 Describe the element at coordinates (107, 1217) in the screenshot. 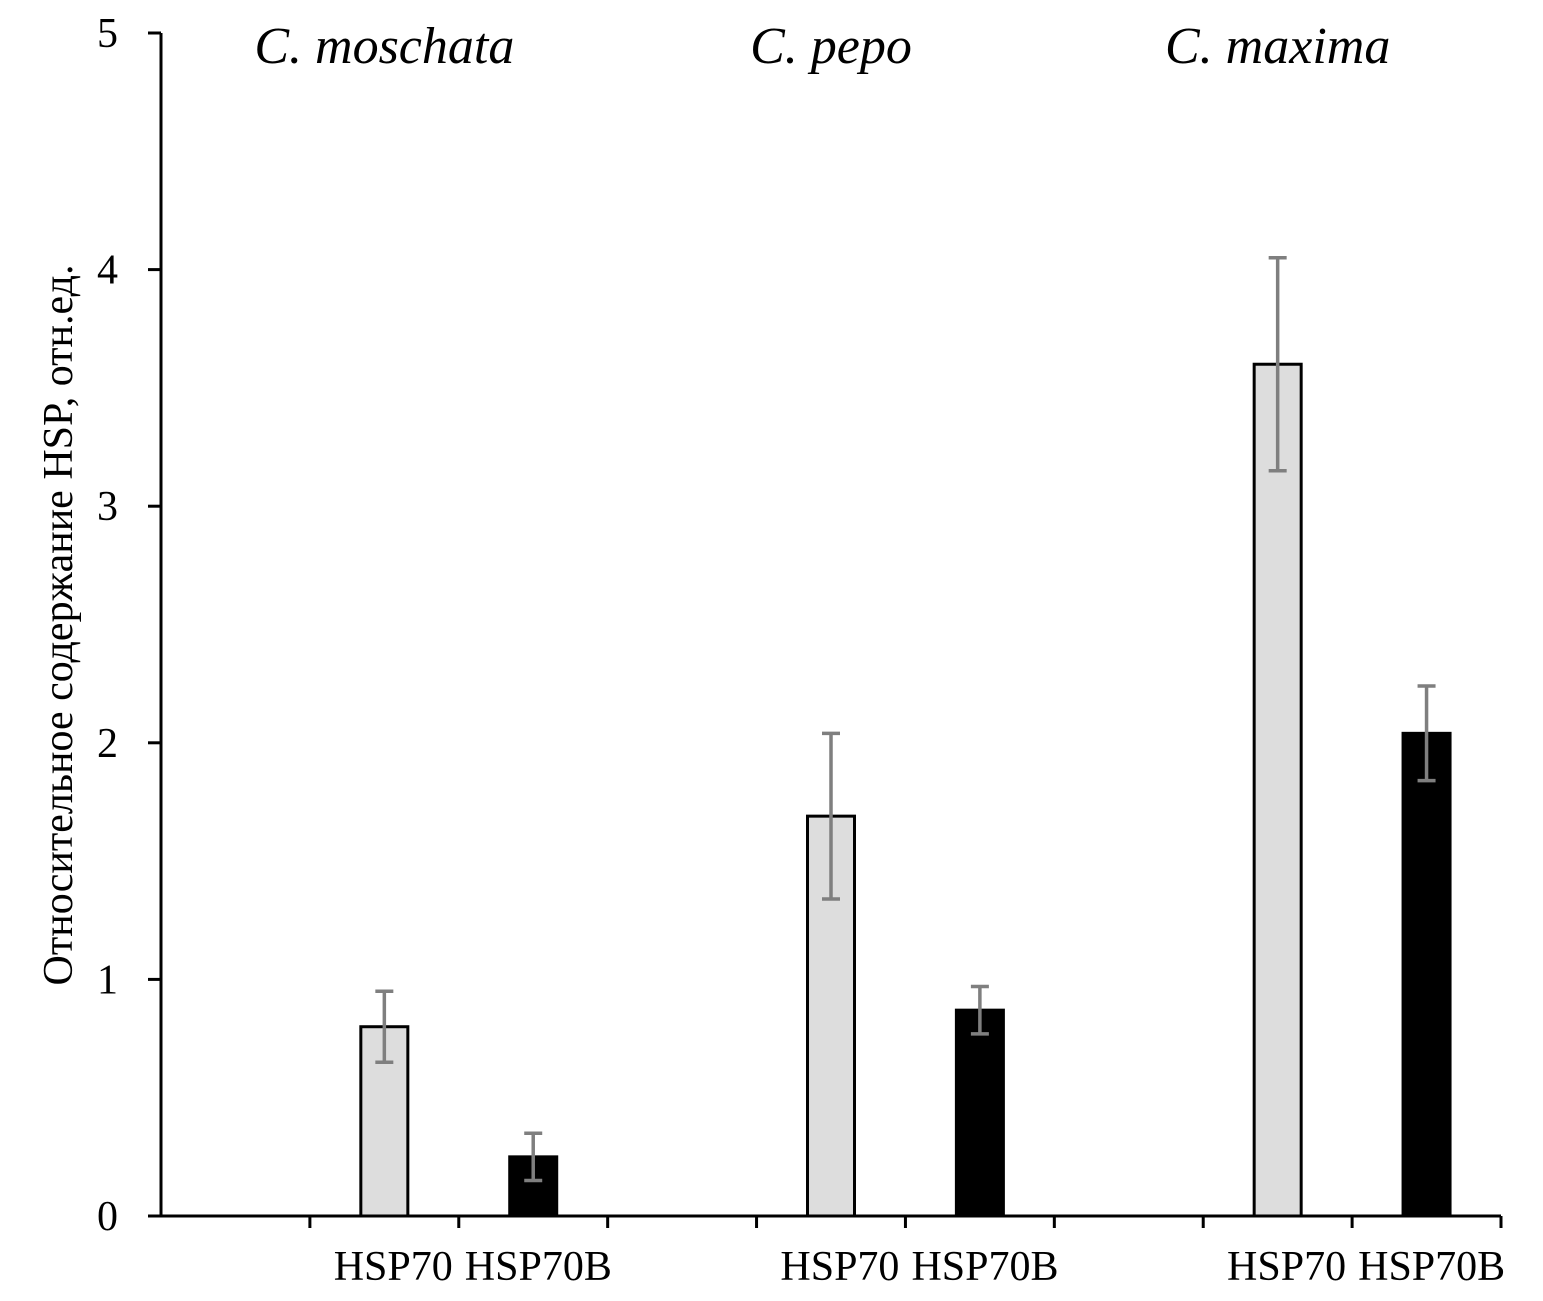

I see `y-tick-label: 0` at that location.